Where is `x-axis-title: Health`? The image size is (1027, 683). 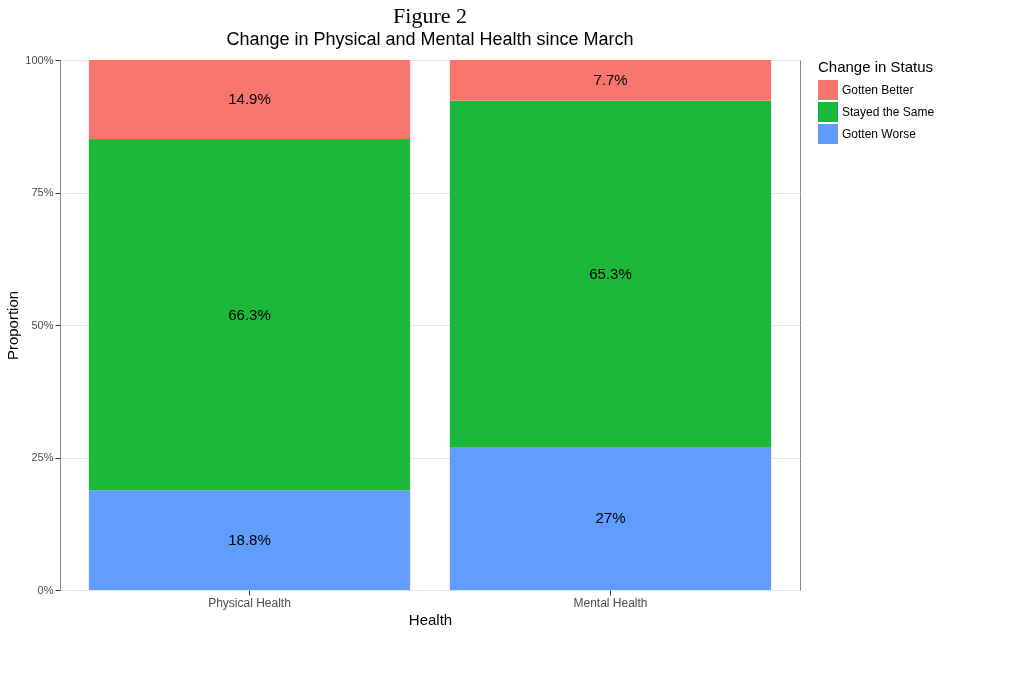 x-axis-title: Health is located at coordinates (430, 619).